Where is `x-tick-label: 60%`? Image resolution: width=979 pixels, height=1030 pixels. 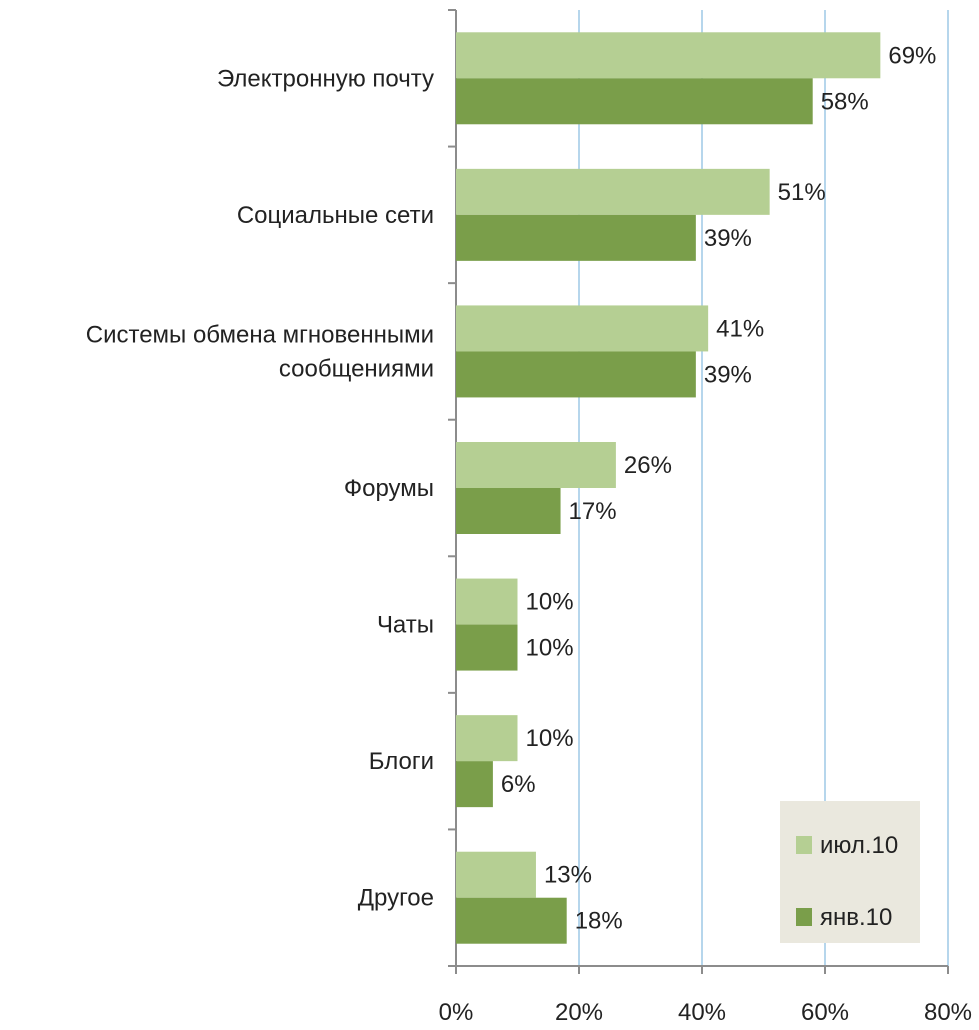
x-tick-label: 60% is located at coordinates (825, 1012).